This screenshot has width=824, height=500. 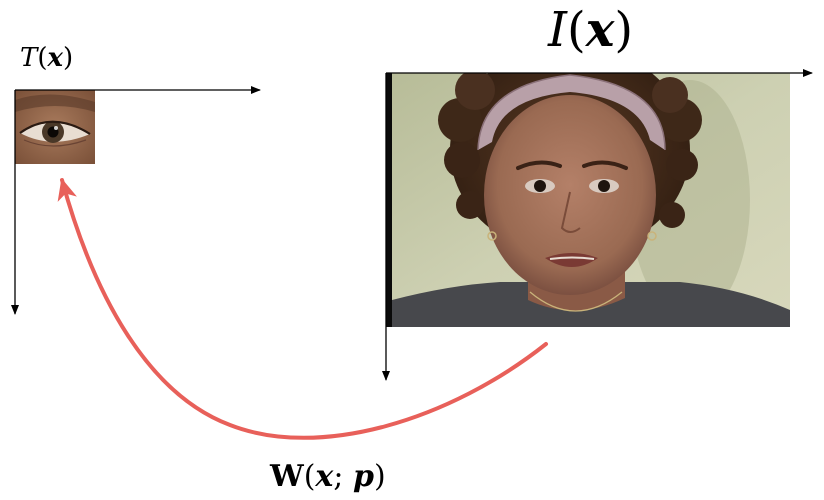 I want to click on image-label: I(x), so click(x=590, y=30).